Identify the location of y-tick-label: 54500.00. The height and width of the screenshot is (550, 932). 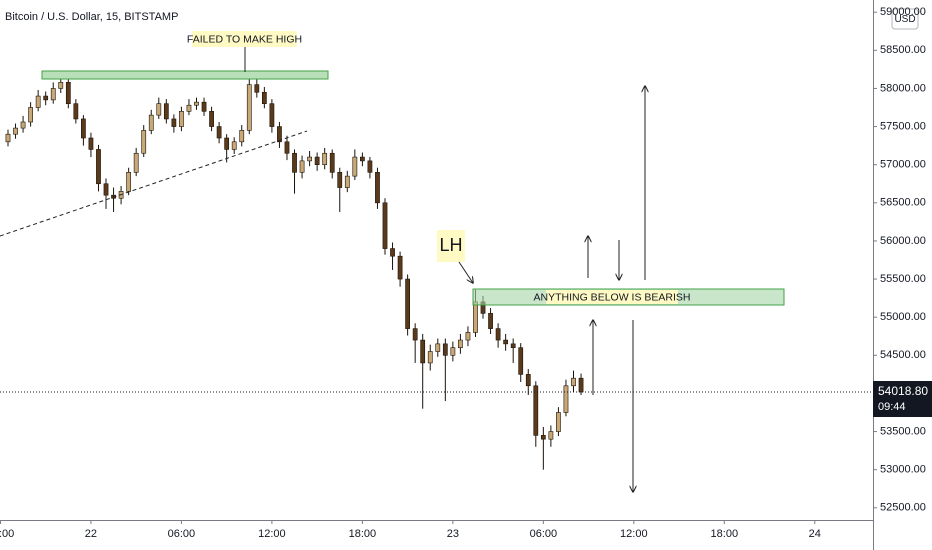
(903, 355).